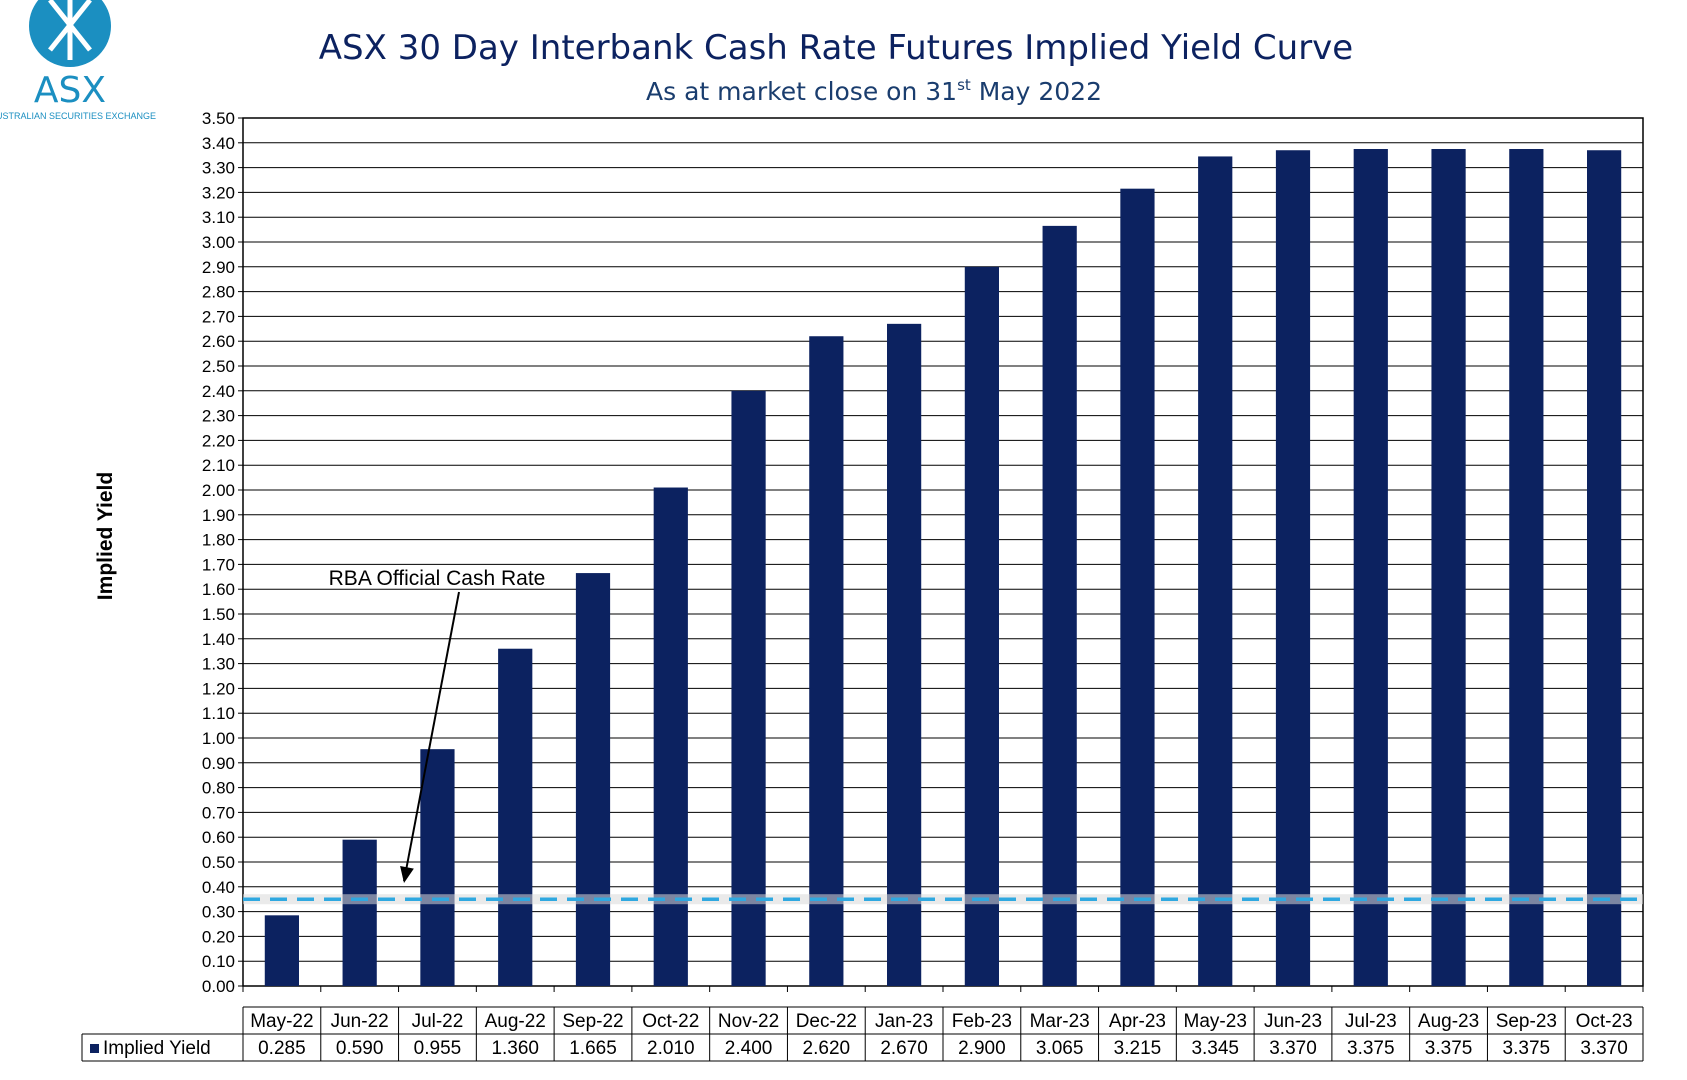  What do you see at coordinates (1036, 91) in the screenshot?
I see `chart-subtitle-suffix: May 2022` at bounding box center [1036, 91].